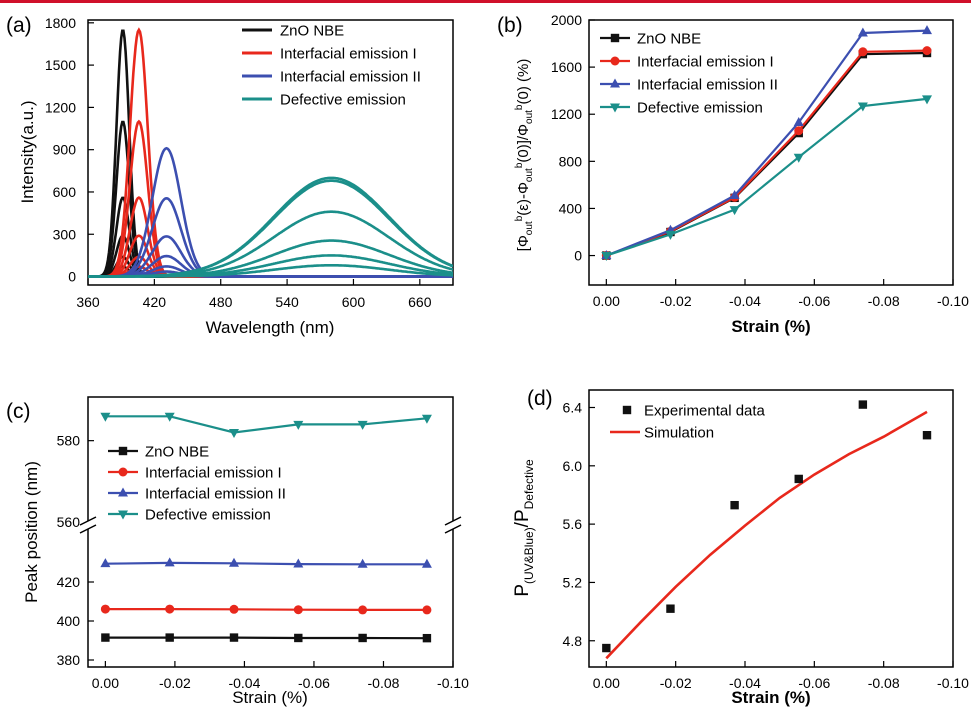 Image resolution: width=971 pixels, height=710 pixels. I want to click on b-ytick-label: 400, so click(571, 208).